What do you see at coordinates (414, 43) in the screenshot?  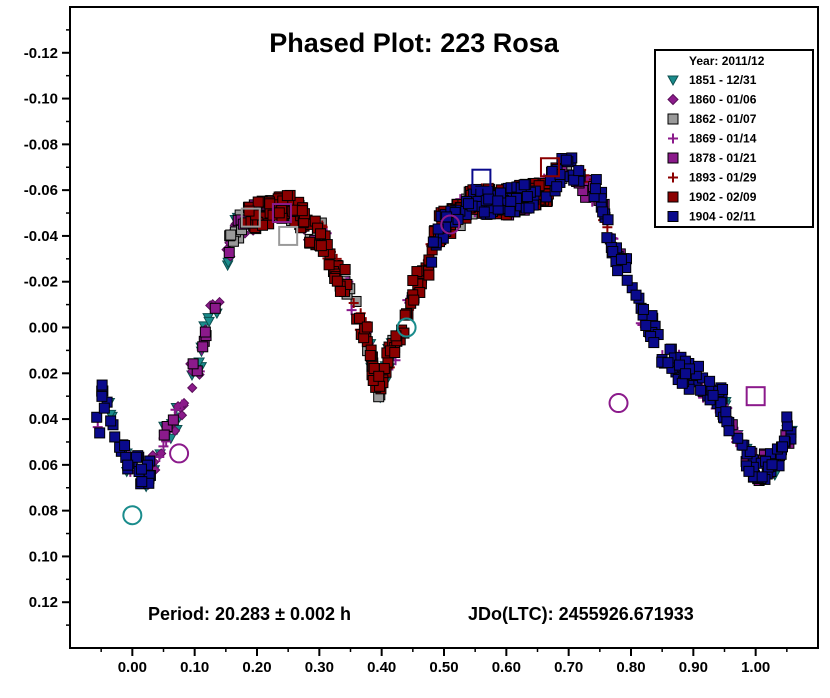 I see `chart-title: Phased Plot: 223 Rosa` at bounding box center [414, 43].